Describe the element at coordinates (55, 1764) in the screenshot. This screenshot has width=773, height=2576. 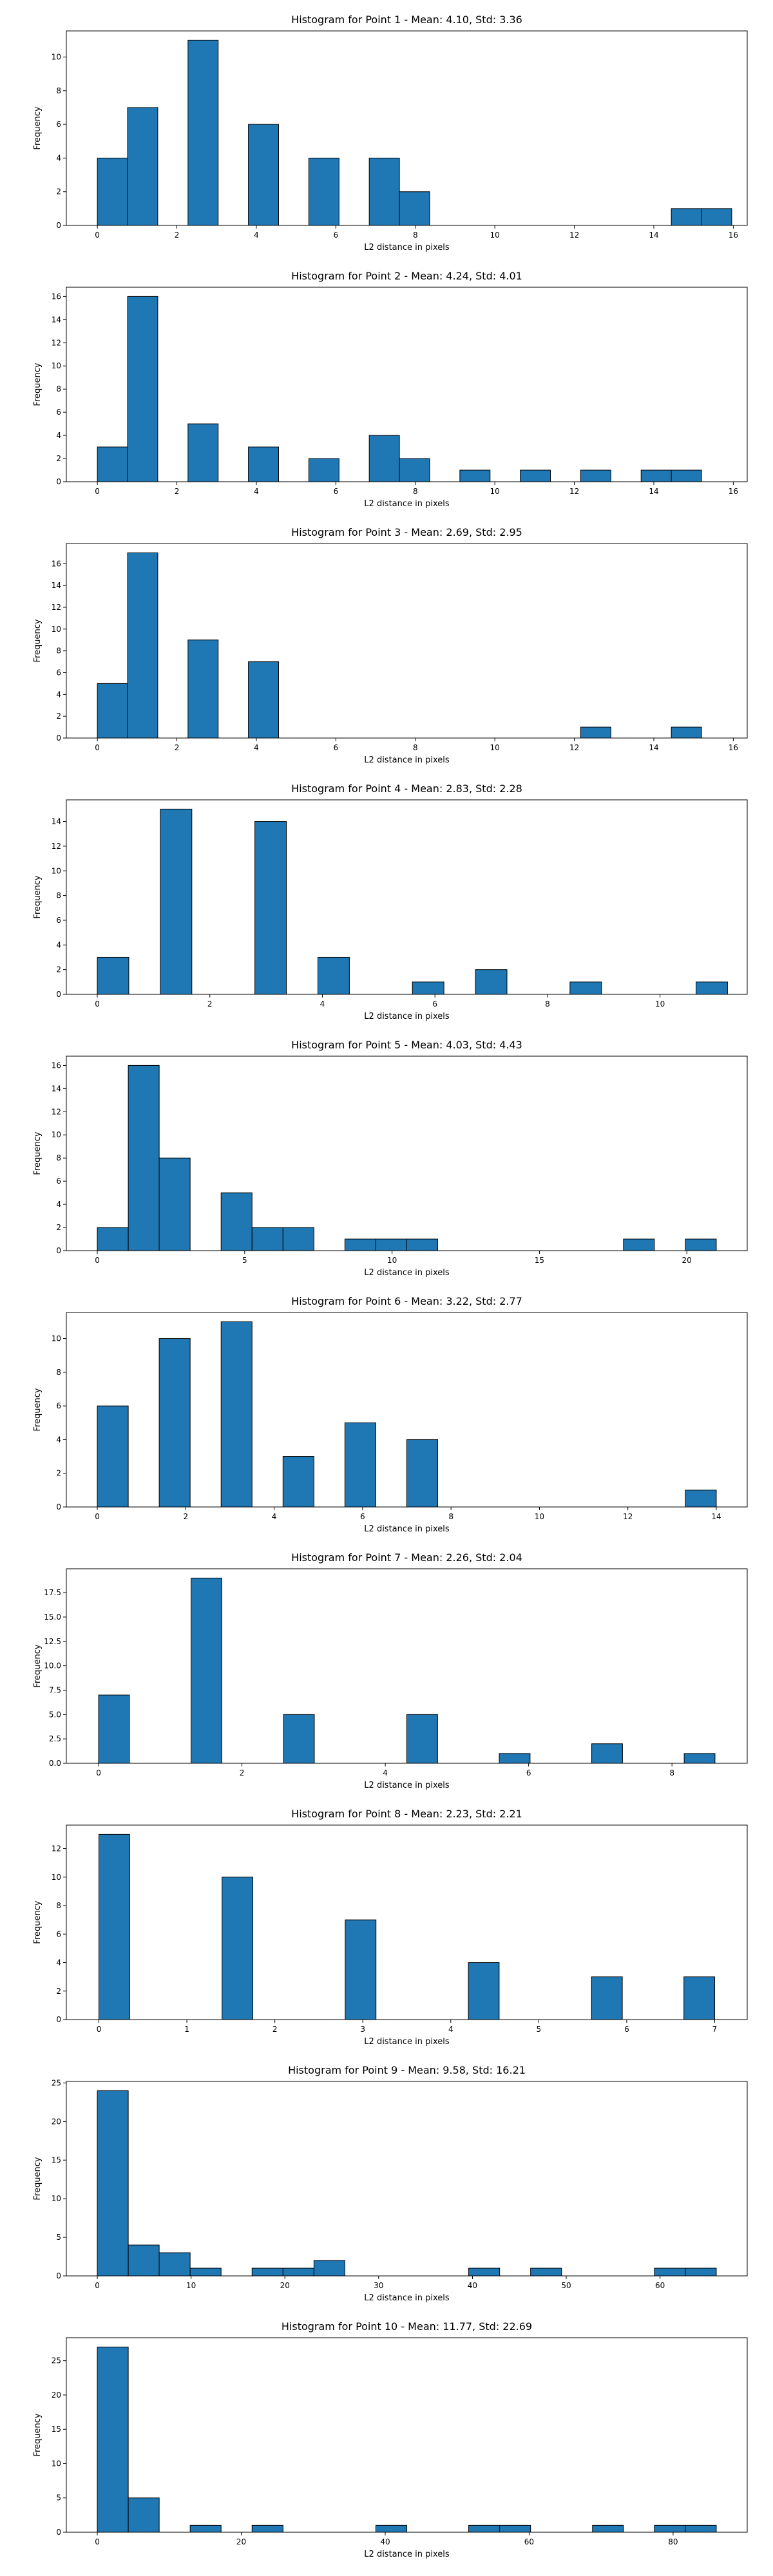
I see `y-tick-label: 0.0` at that location.